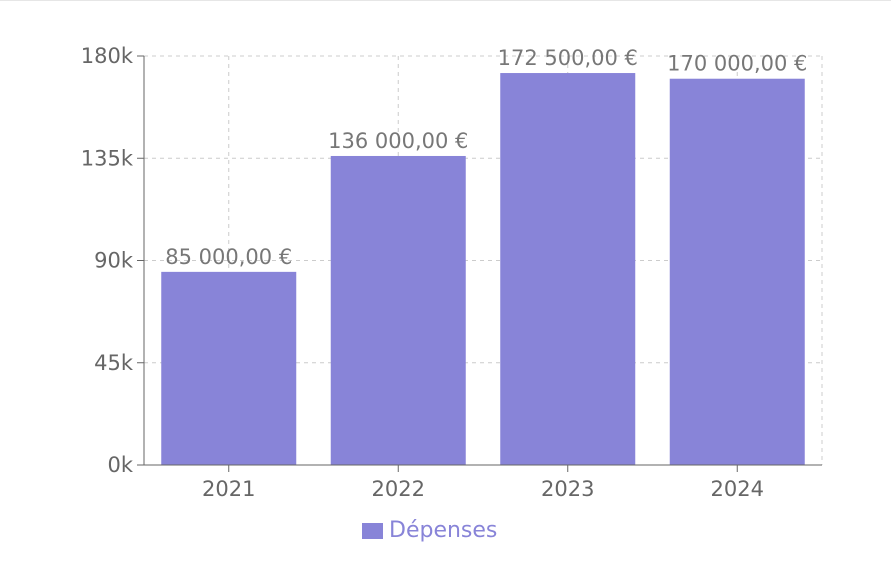 This screenshot has width=891, height=576. Describe the element at coordinates (107, 56) in the screenshot. I see `y-tick-label: 180k` at that location.